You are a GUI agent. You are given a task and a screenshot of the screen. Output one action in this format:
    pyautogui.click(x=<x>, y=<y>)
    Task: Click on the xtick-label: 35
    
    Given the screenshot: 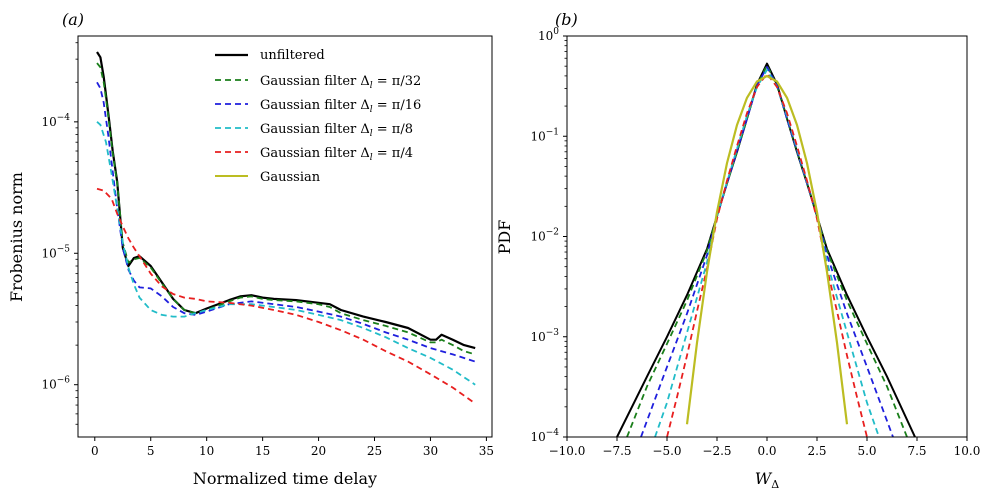 What is the action you would take?
    pyautogui.click(x=486, y=451)
    